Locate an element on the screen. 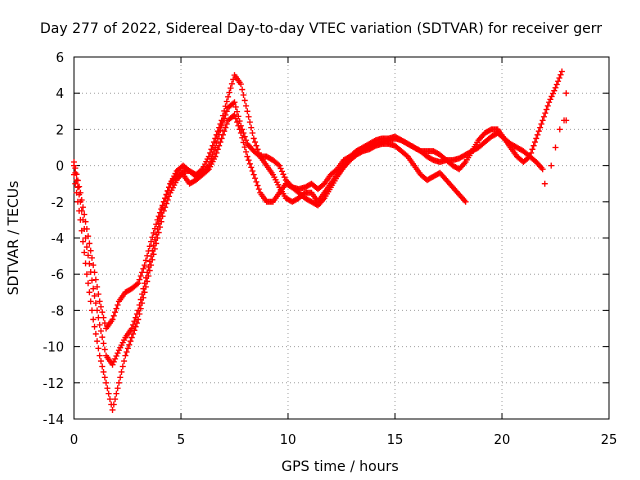 Image resolution: width=640 pixels, height=480 pixels. x-tick-label: 15 is located at coordinates (395, 440).